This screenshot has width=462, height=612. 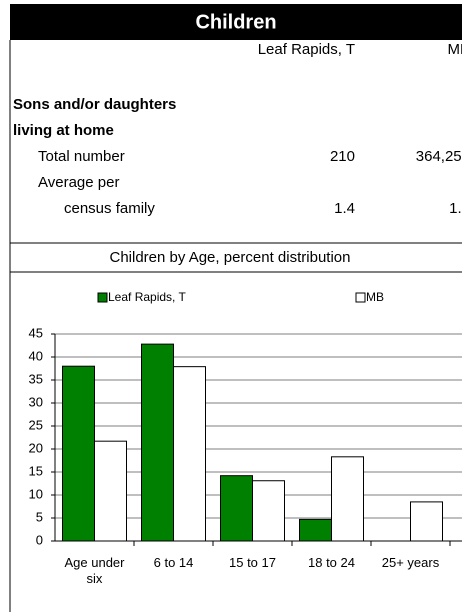 What do you see at coordinates (252, 562) in the screenshot?
I see `x-tick-label: 15 to 17` at bounding box center [252, 562].